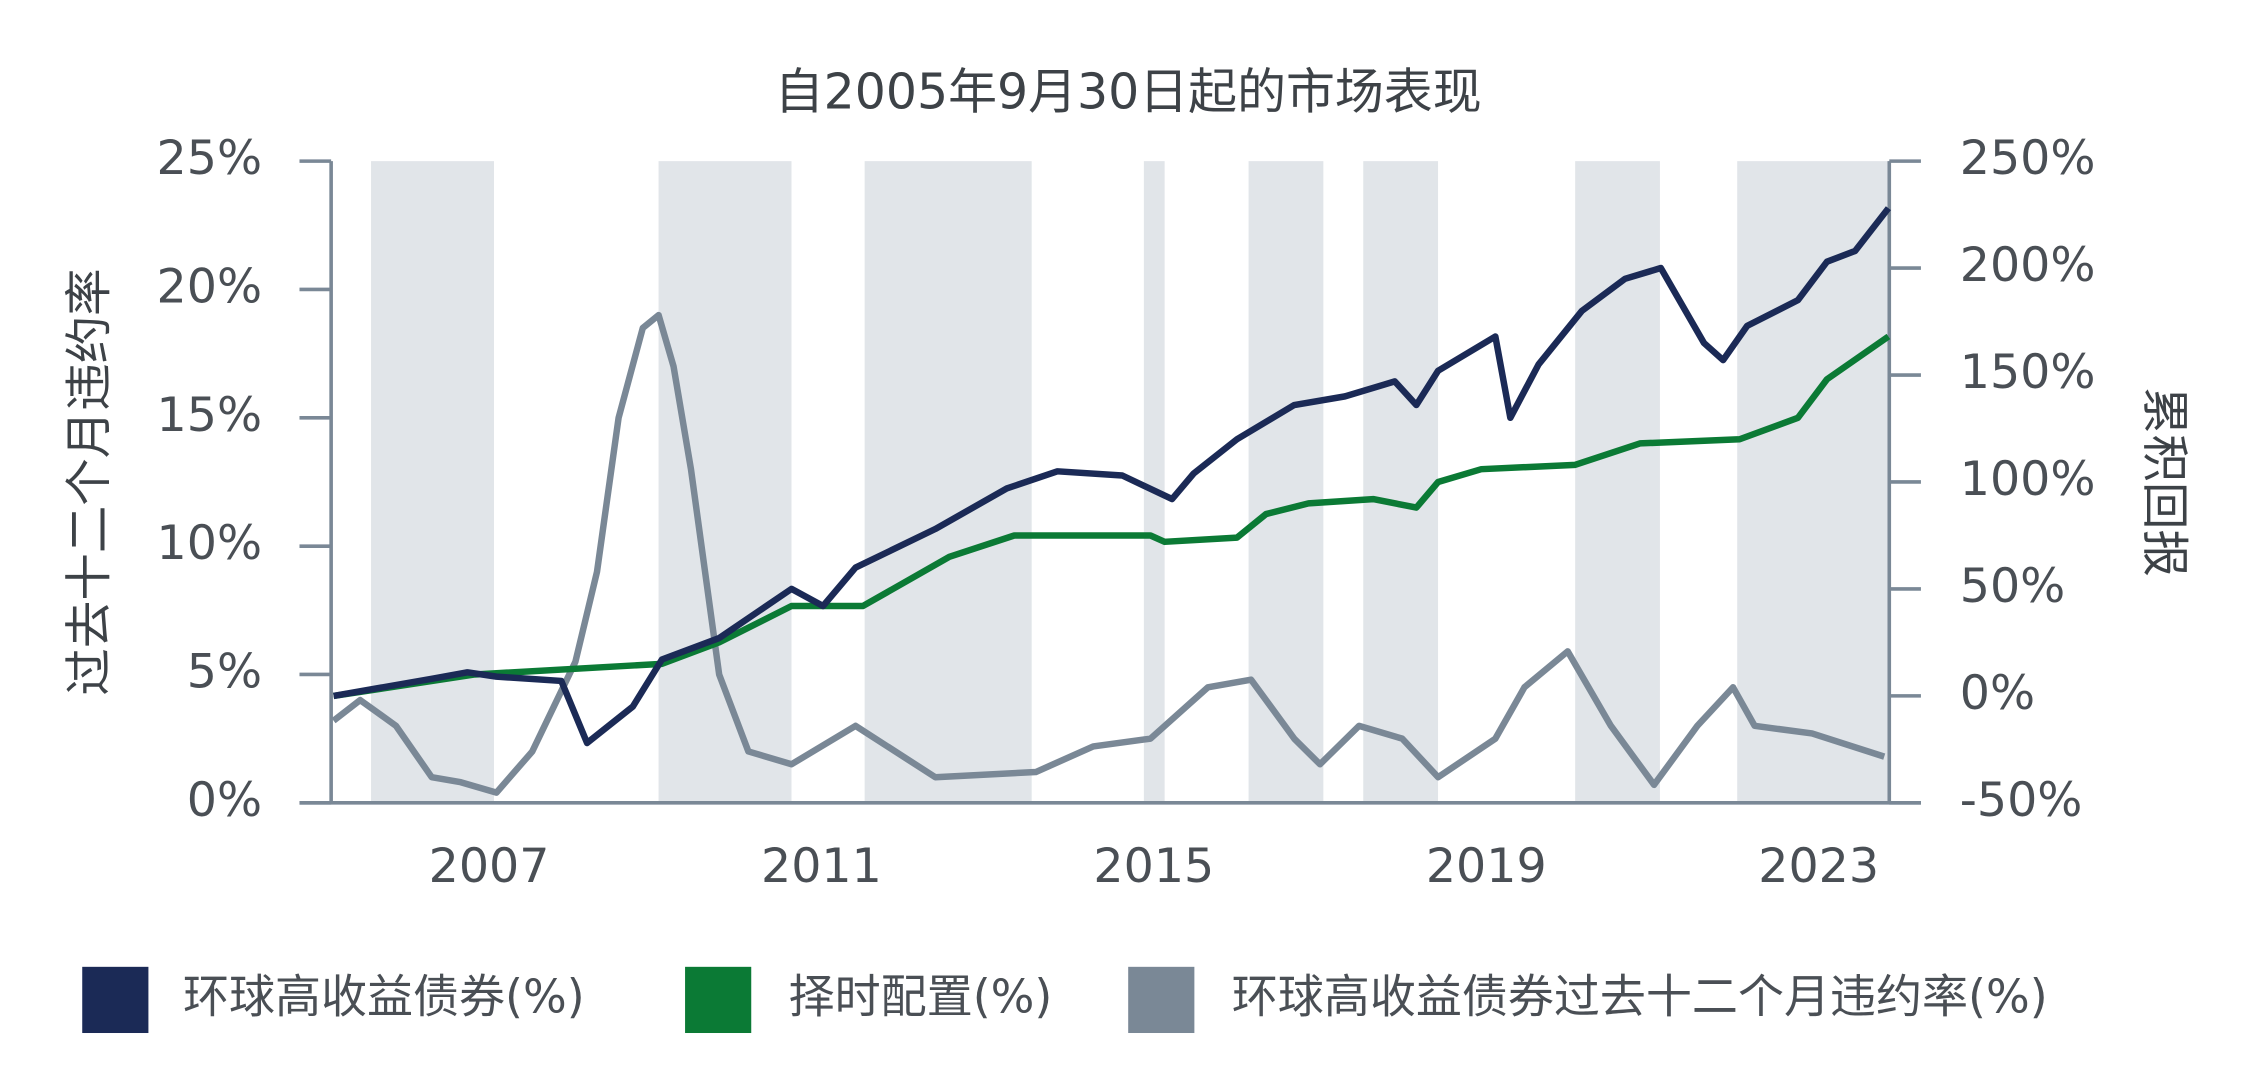 This screenshot has height=1092, width=2242. What do you see at coordinates (384, 996) in the screenshot?
I see `legend-label: 环球高收益债券(%)` at bounding box center [384, 996].